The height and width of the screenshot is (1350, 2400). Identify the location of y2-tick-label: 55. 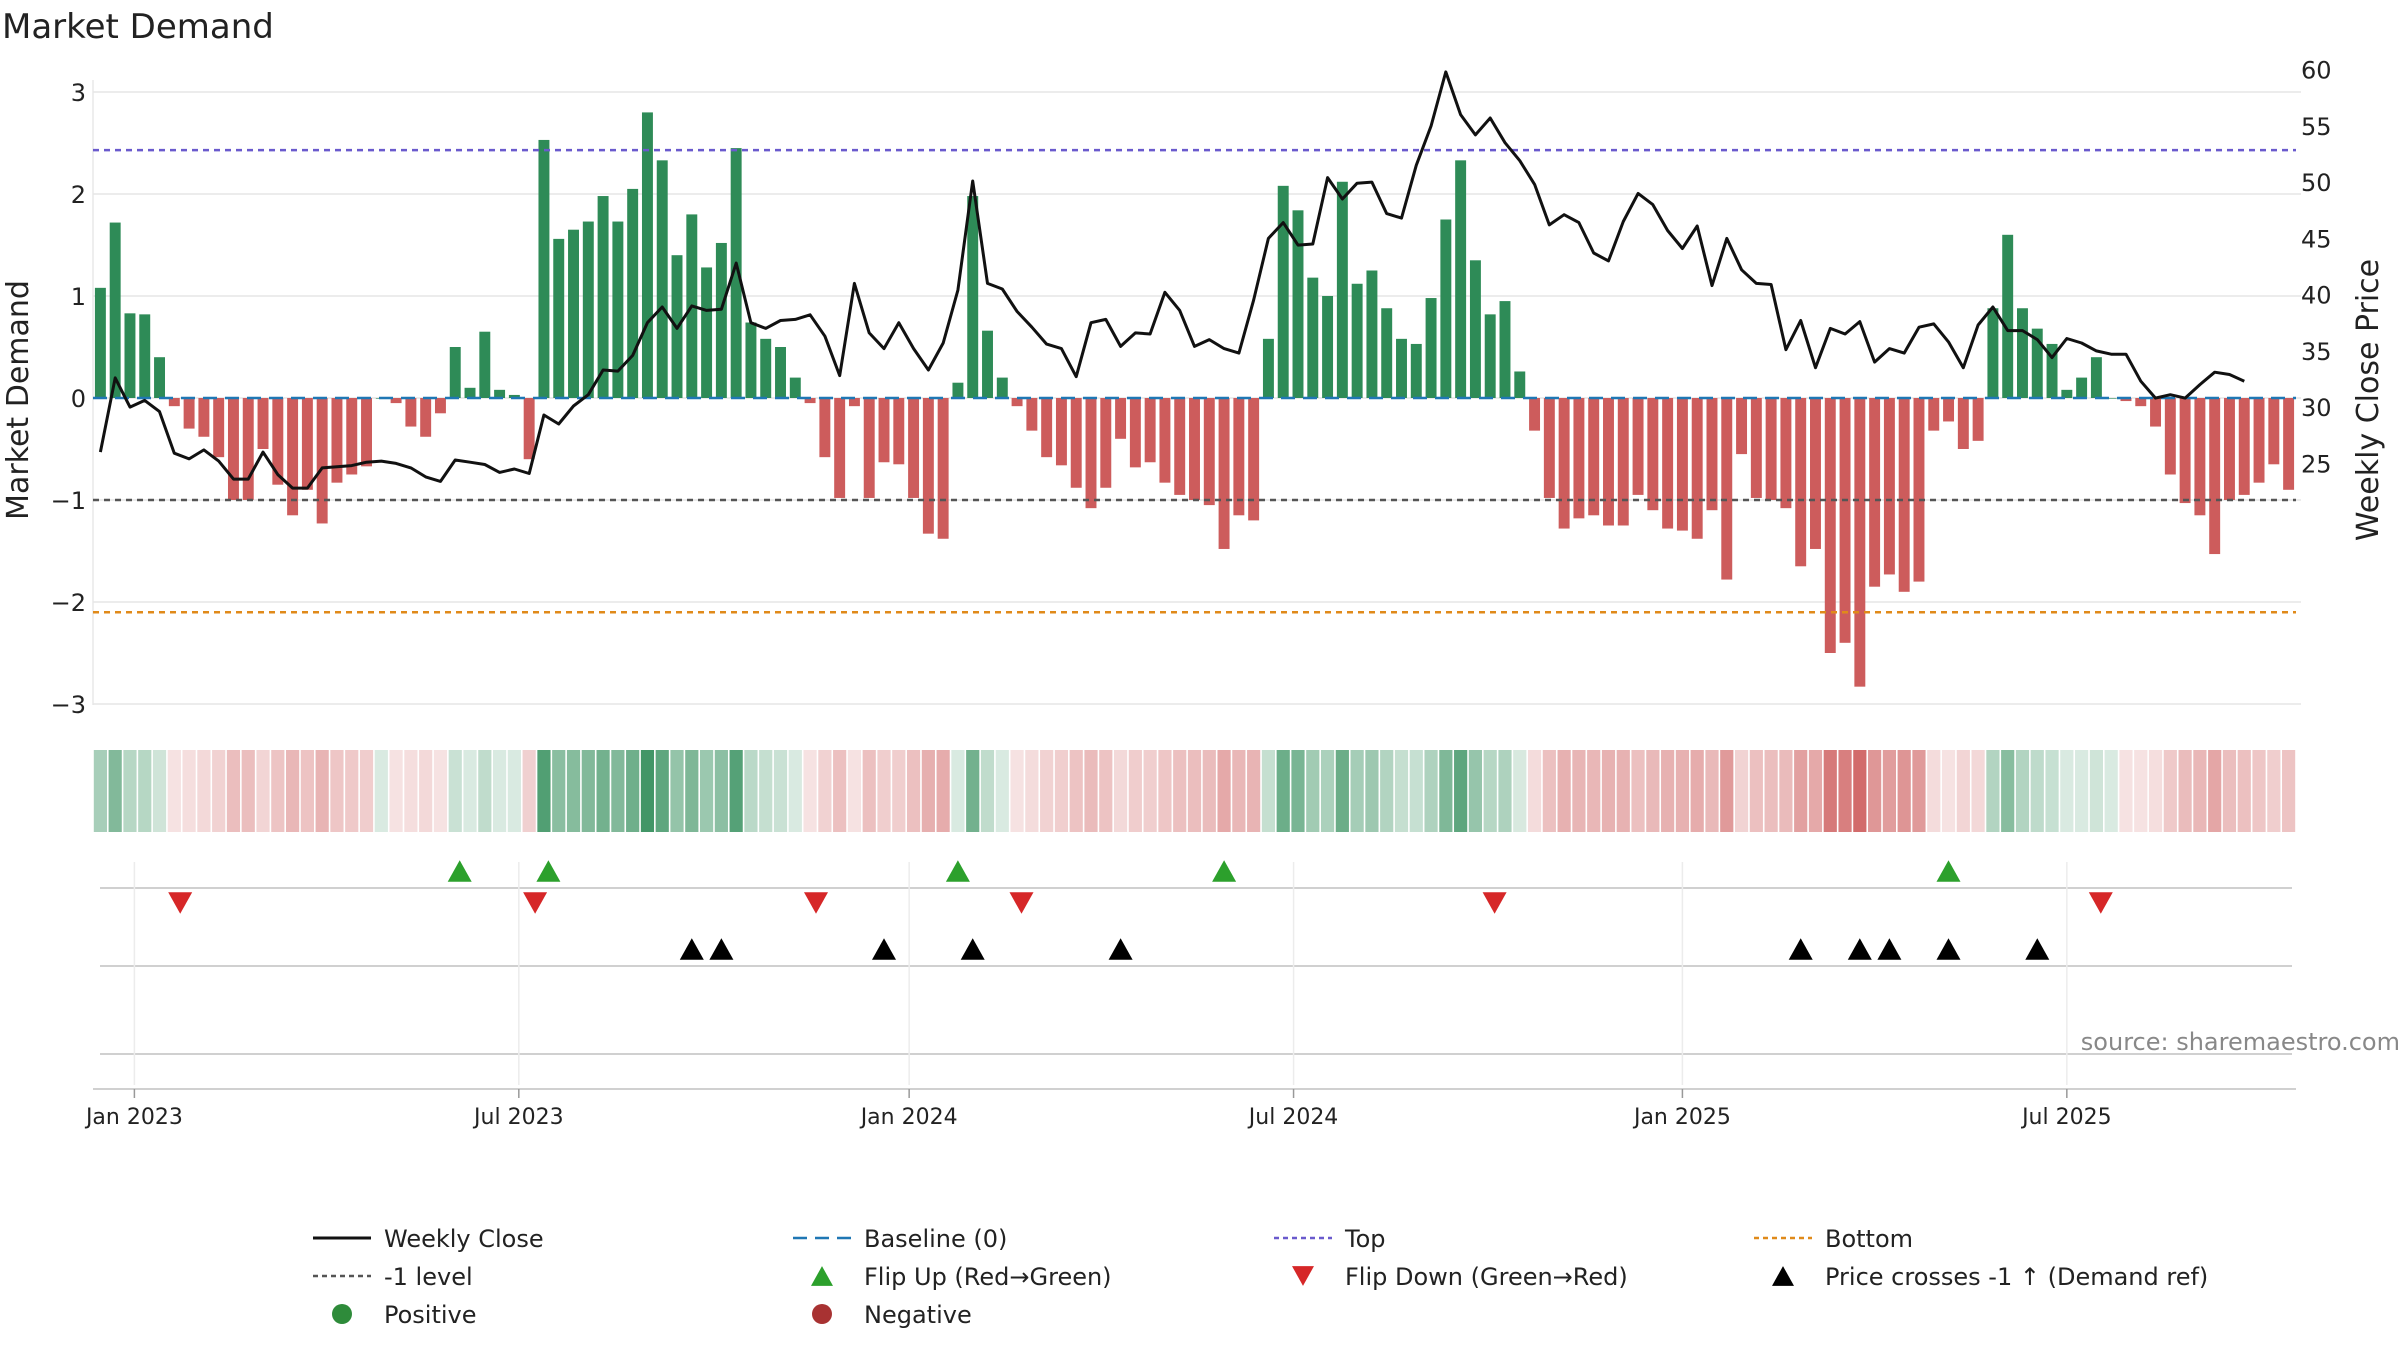
(2316, 127).